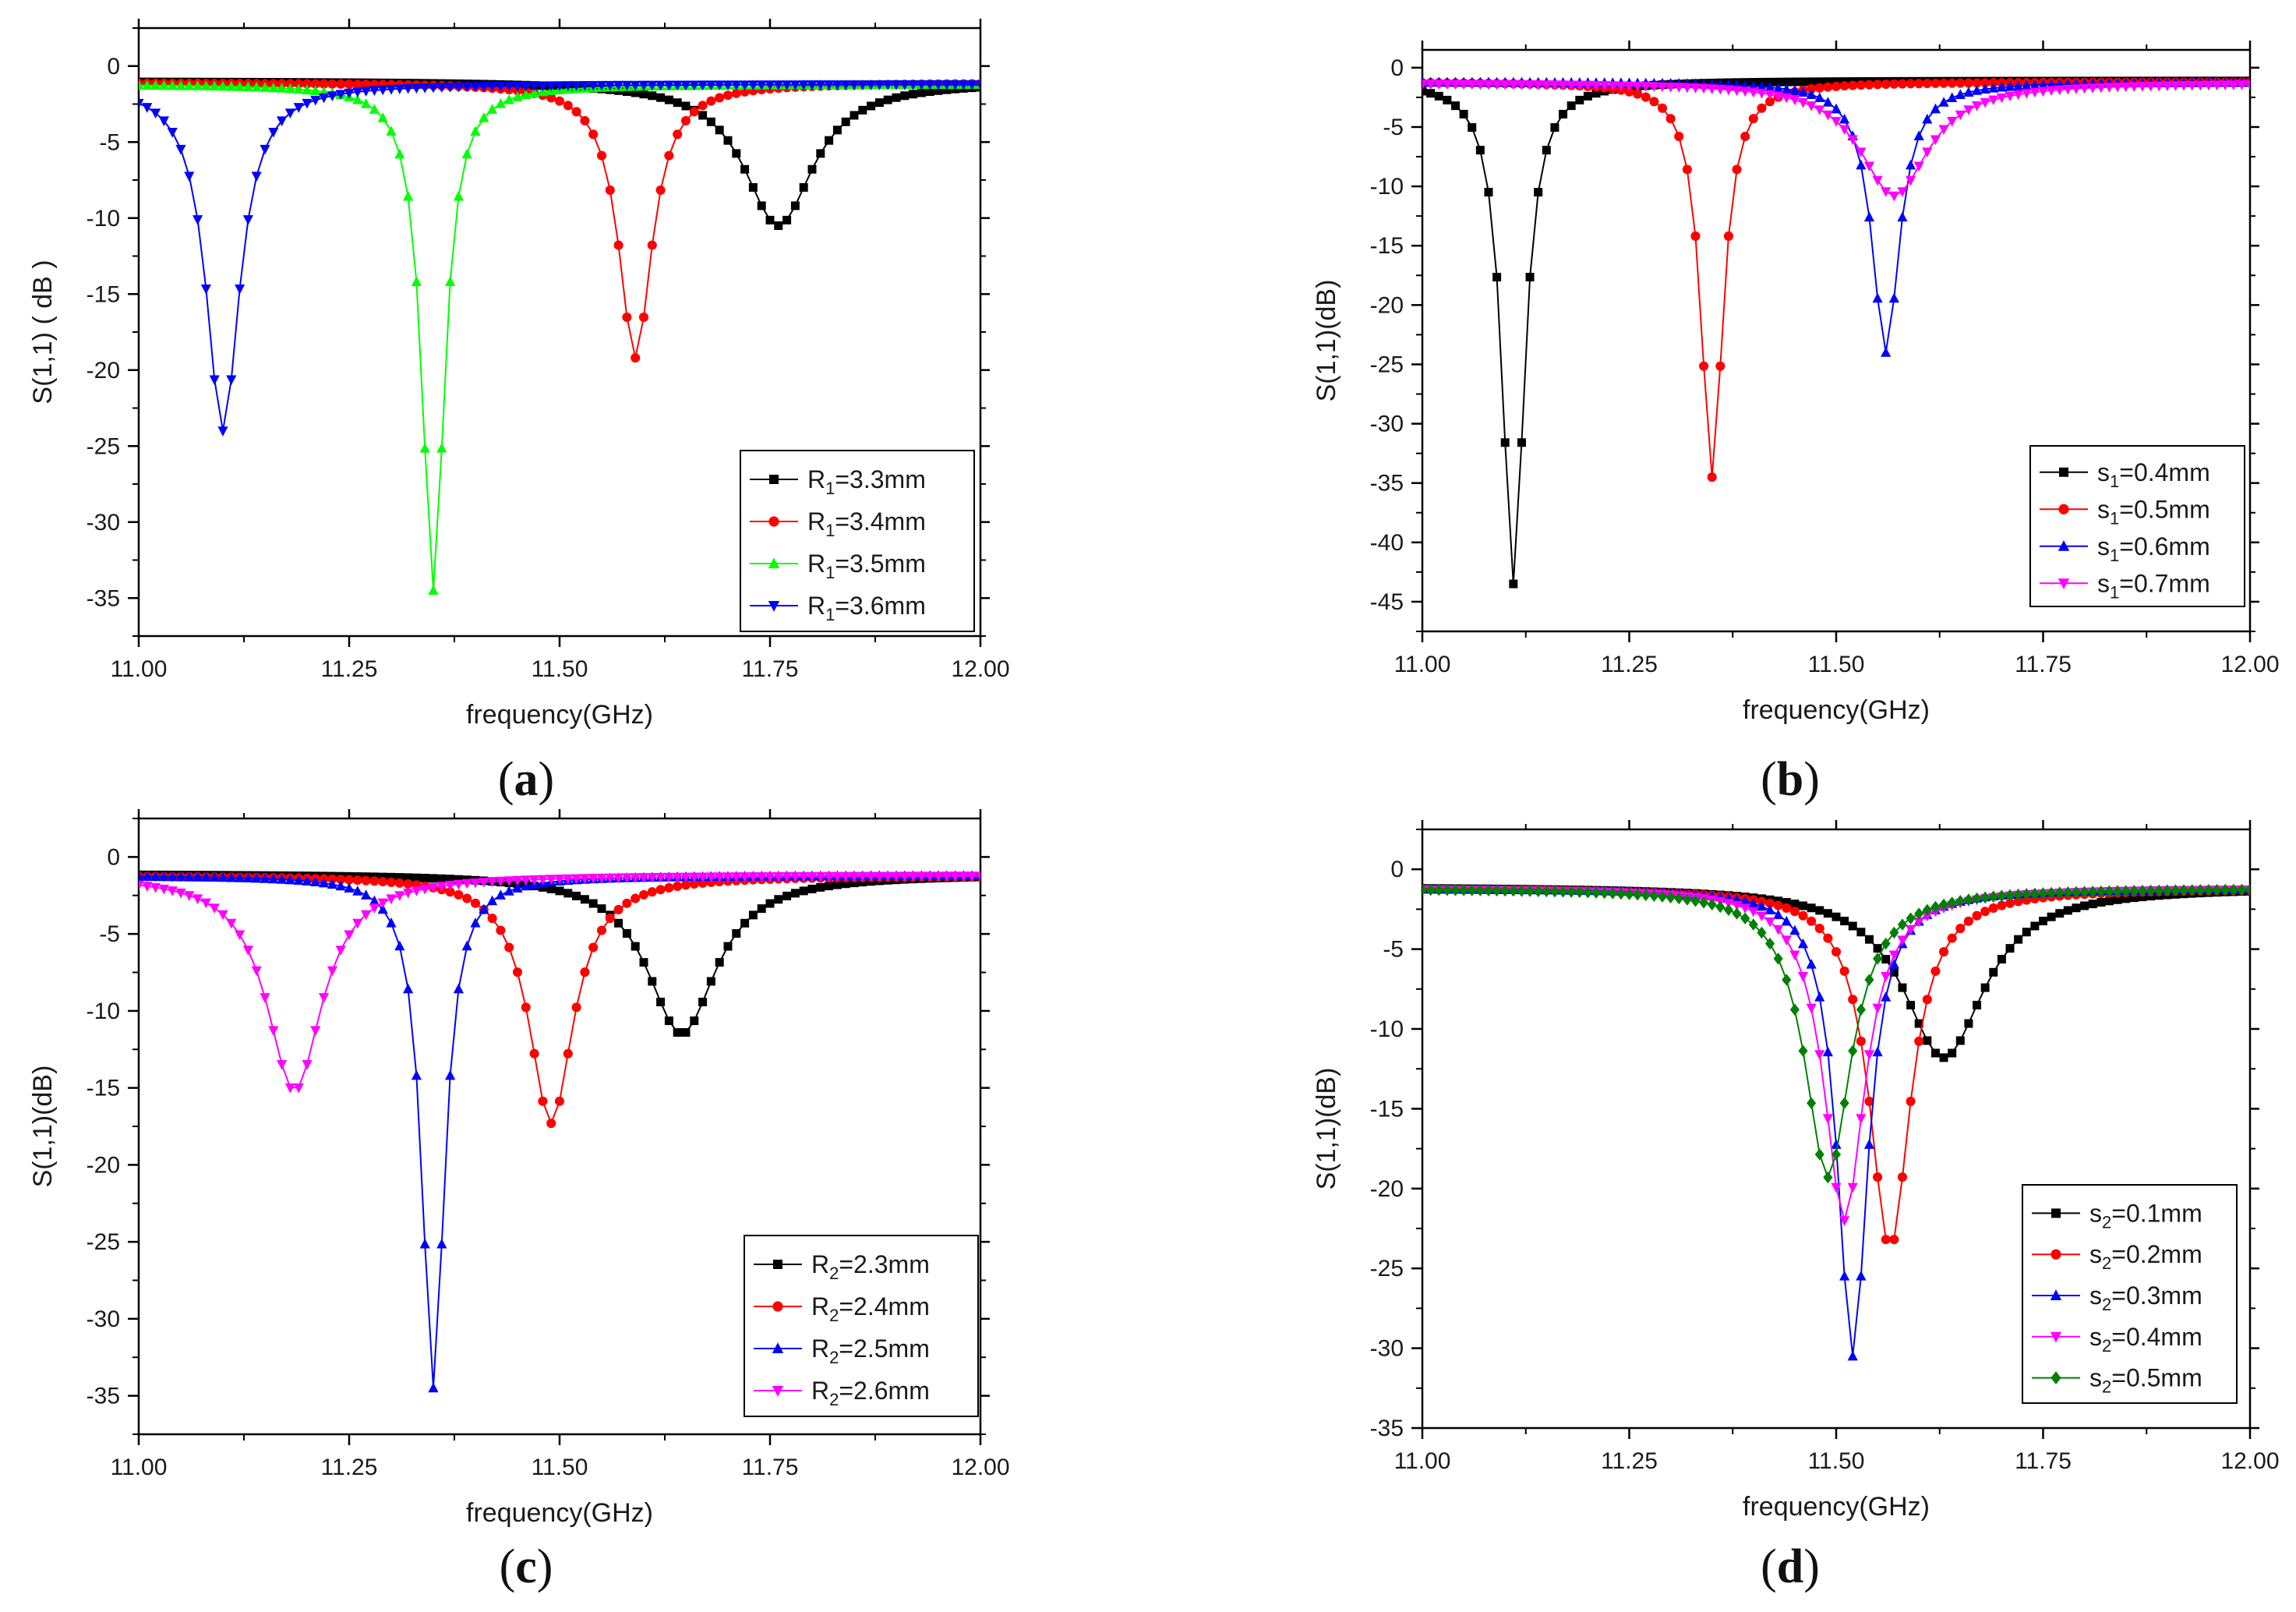 The image size is (2296, 1612). I want to click on series-s2=0.5mm, so click(1836, 1033).